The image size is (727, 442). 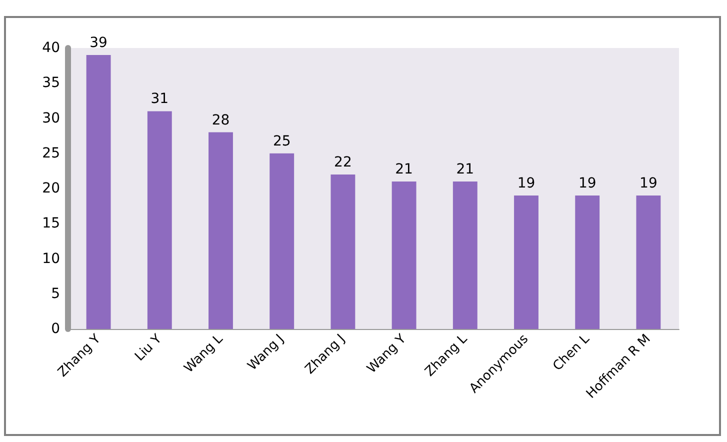 What do you see at coordinates (55, 294) in the screenshot?
I see `y-tick-label: 5` at bounding box center [55, 294].